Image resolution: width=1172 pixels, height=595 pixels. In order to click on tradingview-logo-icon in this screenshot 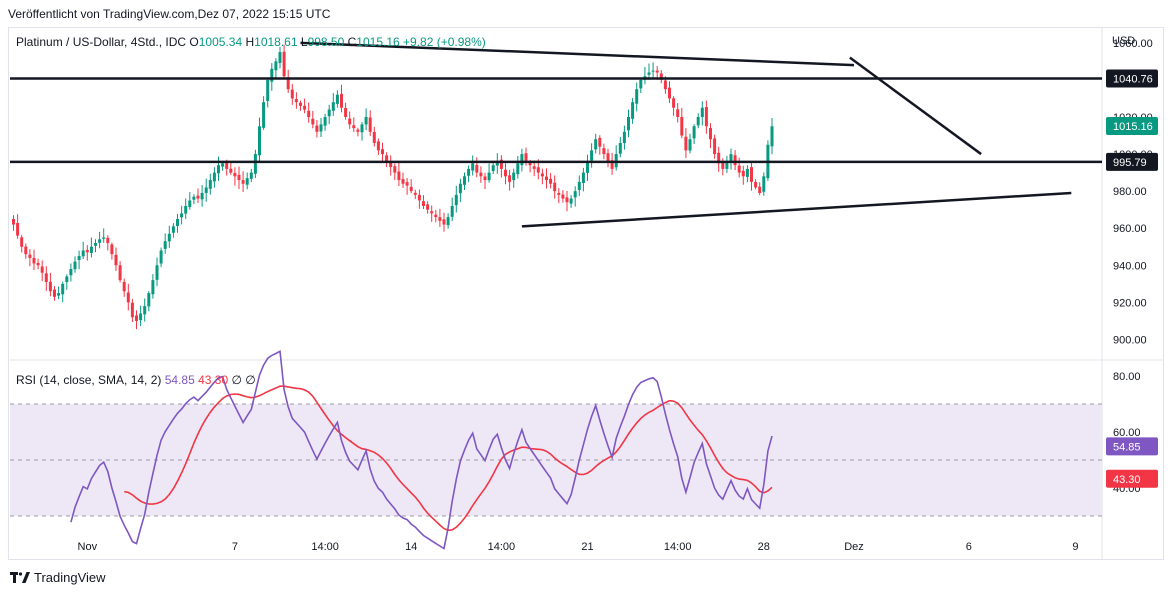, I will do `click(20, 577)`.